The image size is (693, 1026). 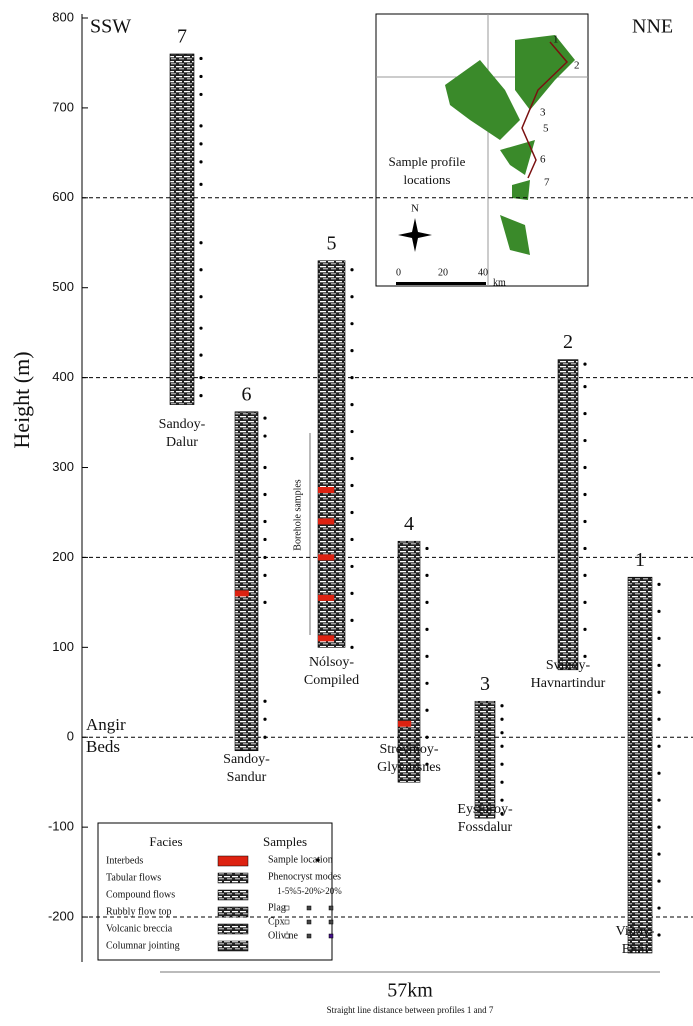 What do you see at coordinates (545, 110) in the screenshot?
I see `profile-line` at bounding box center [545, 110].